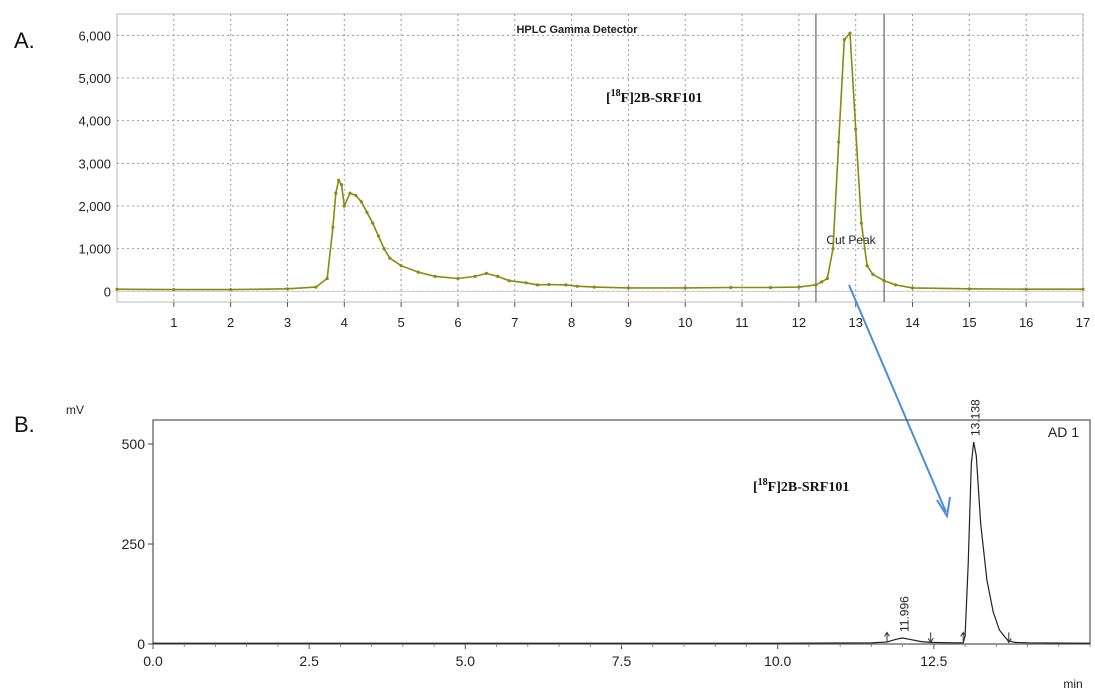 The image size is (1095, 692). Describe the element at coordinates (685, 322) in the screenshot. I see `x-tick-label: 10` at that location.